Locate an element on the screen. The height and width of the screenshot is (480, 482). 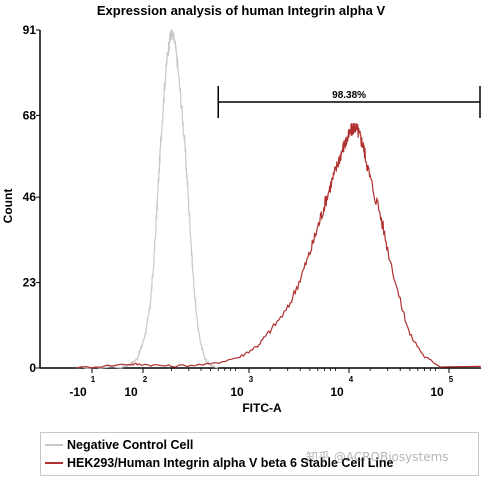
x-tick-base: -10 is located at coordinates (78, 392).